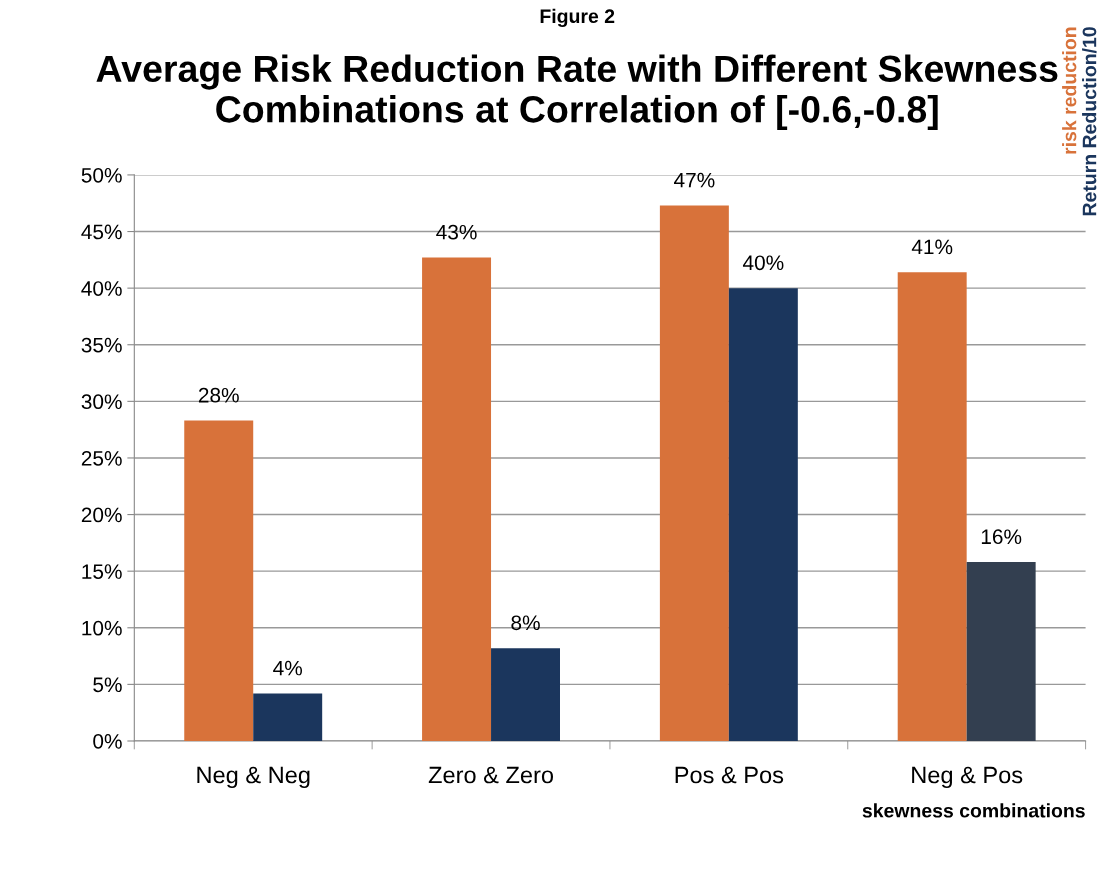 This screenshot has height=879, width=1110. What do you see at coordinates (577, 17) in the screenshot?
I see `caption: Figure 2` at bounding box center [577, 17].